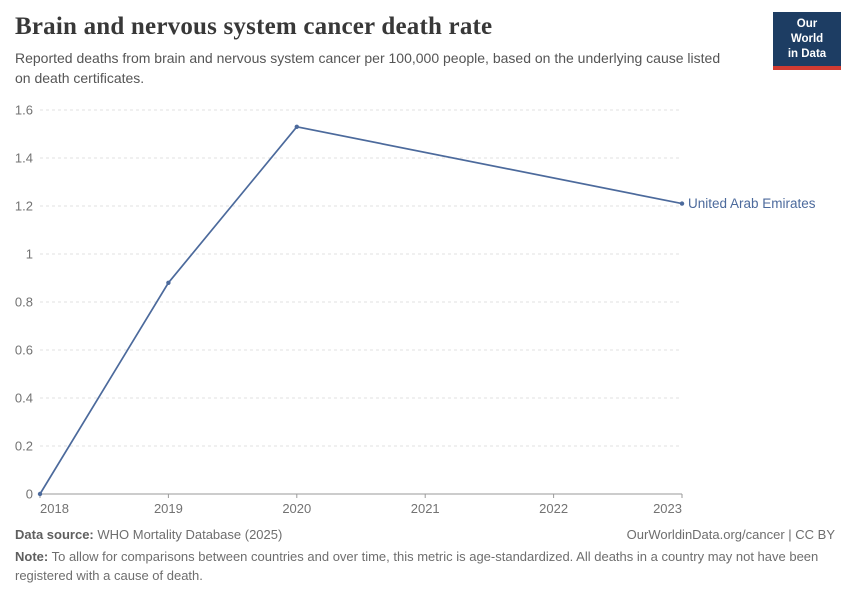  I want to click on x-tick-label: 2022, so click(553, 508).